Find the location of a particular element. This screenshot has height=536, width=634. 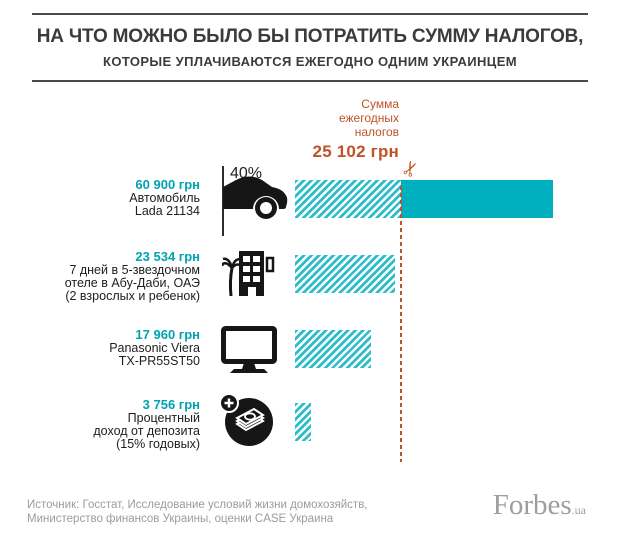

header-rule is located at coordinates (310, 81).